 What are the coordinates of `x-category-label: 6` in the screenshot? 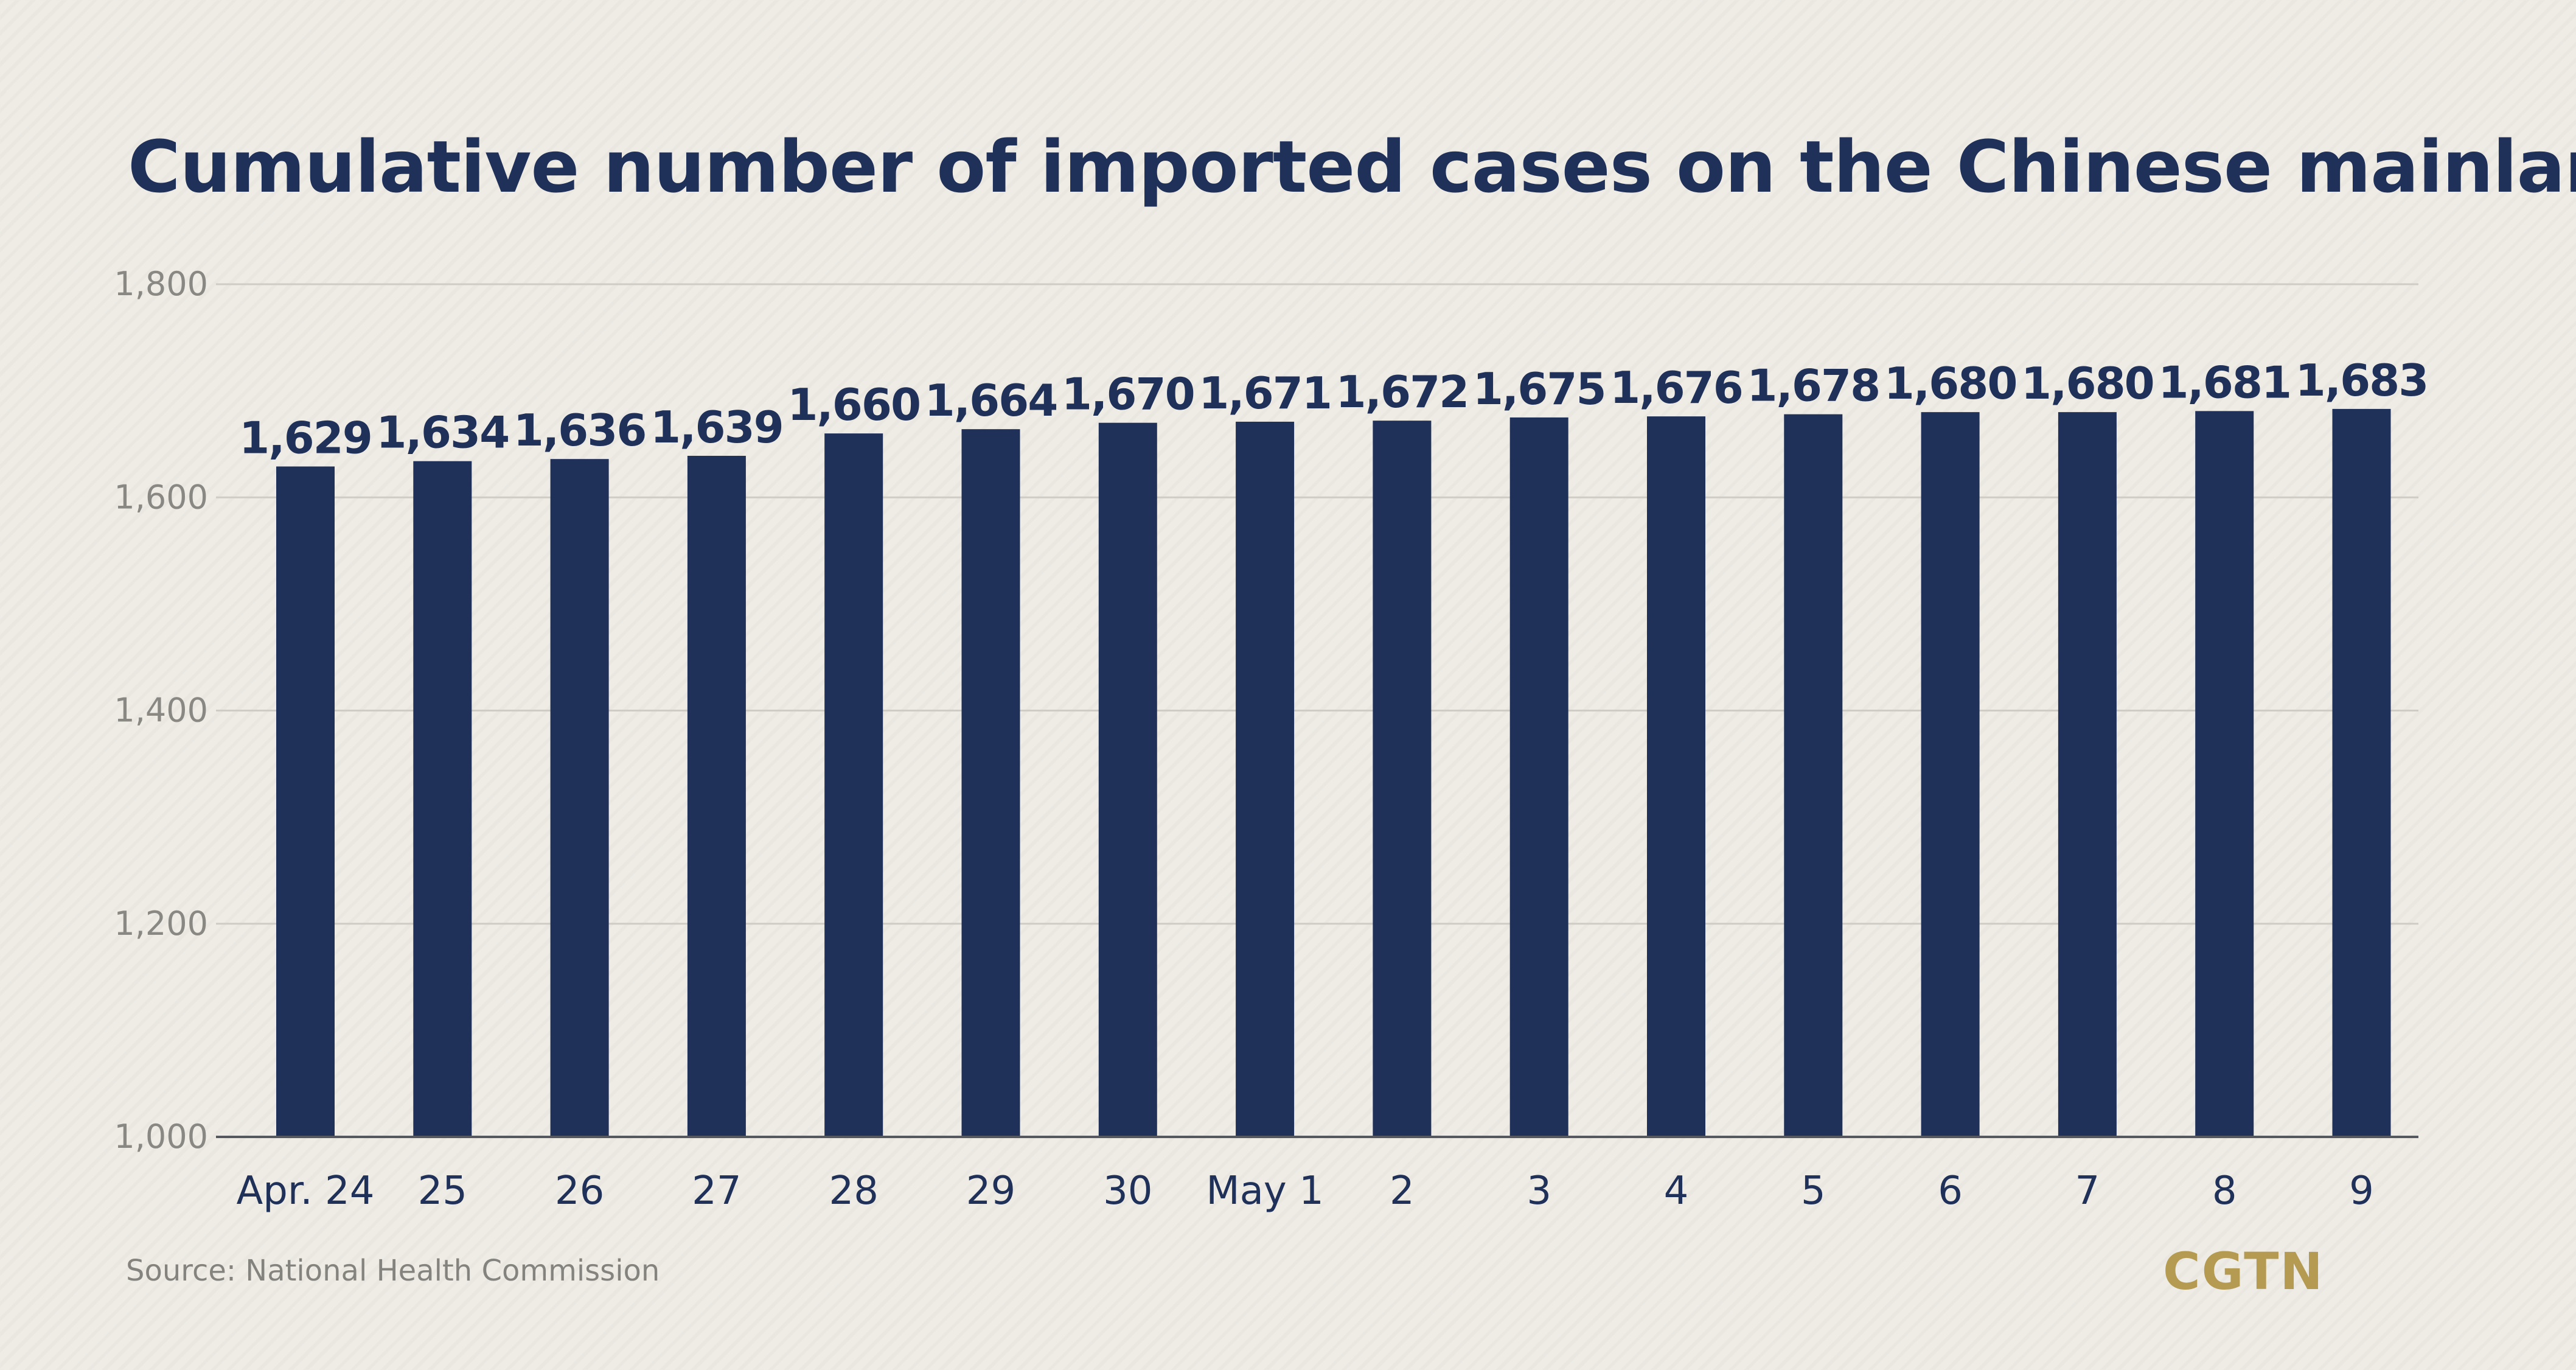 It's located at (1950, 1191).